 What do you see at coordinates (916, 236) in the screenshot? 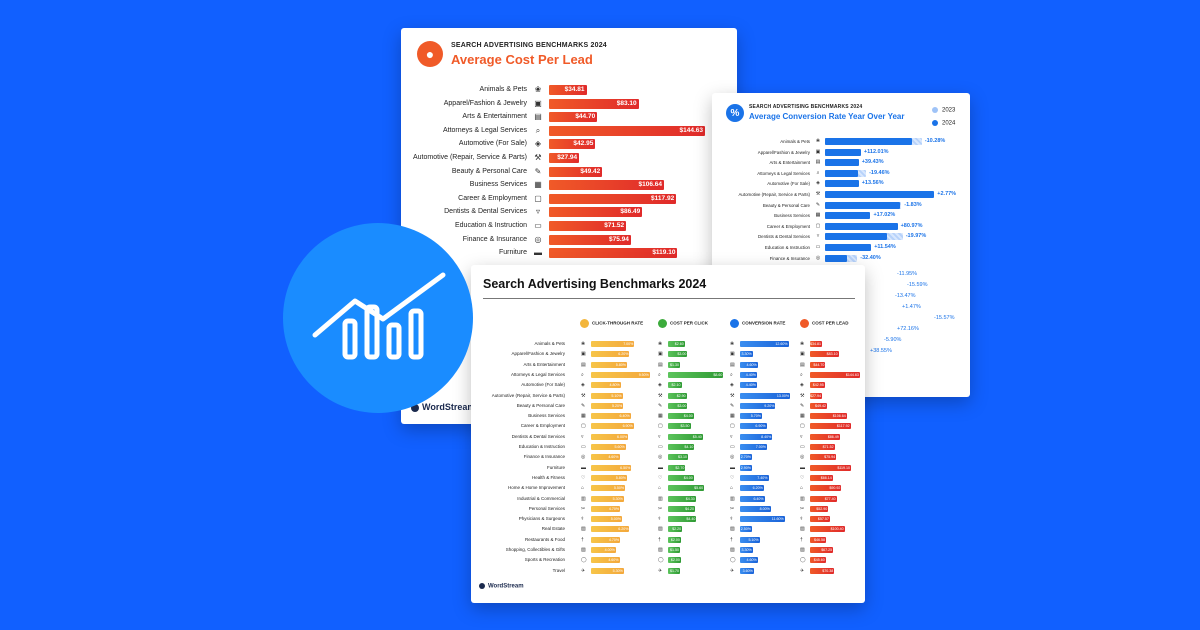
I see `change-value: -19.97%` at bounding box center [916, 236].